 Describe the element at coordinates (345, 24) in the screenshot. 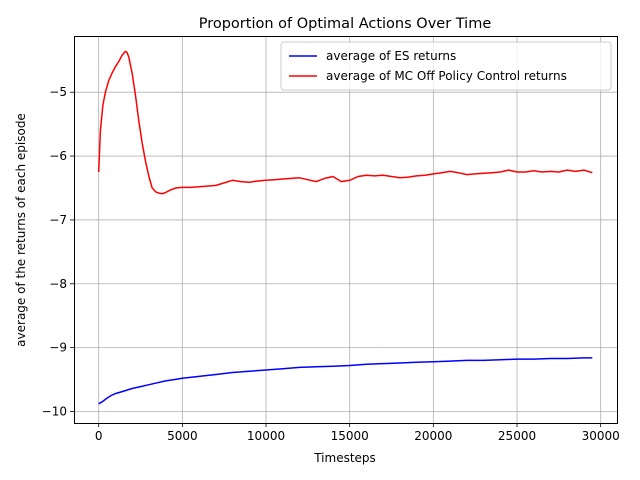

I see `chart-title: Proportion of Optimal Actions Over Time` at that location.